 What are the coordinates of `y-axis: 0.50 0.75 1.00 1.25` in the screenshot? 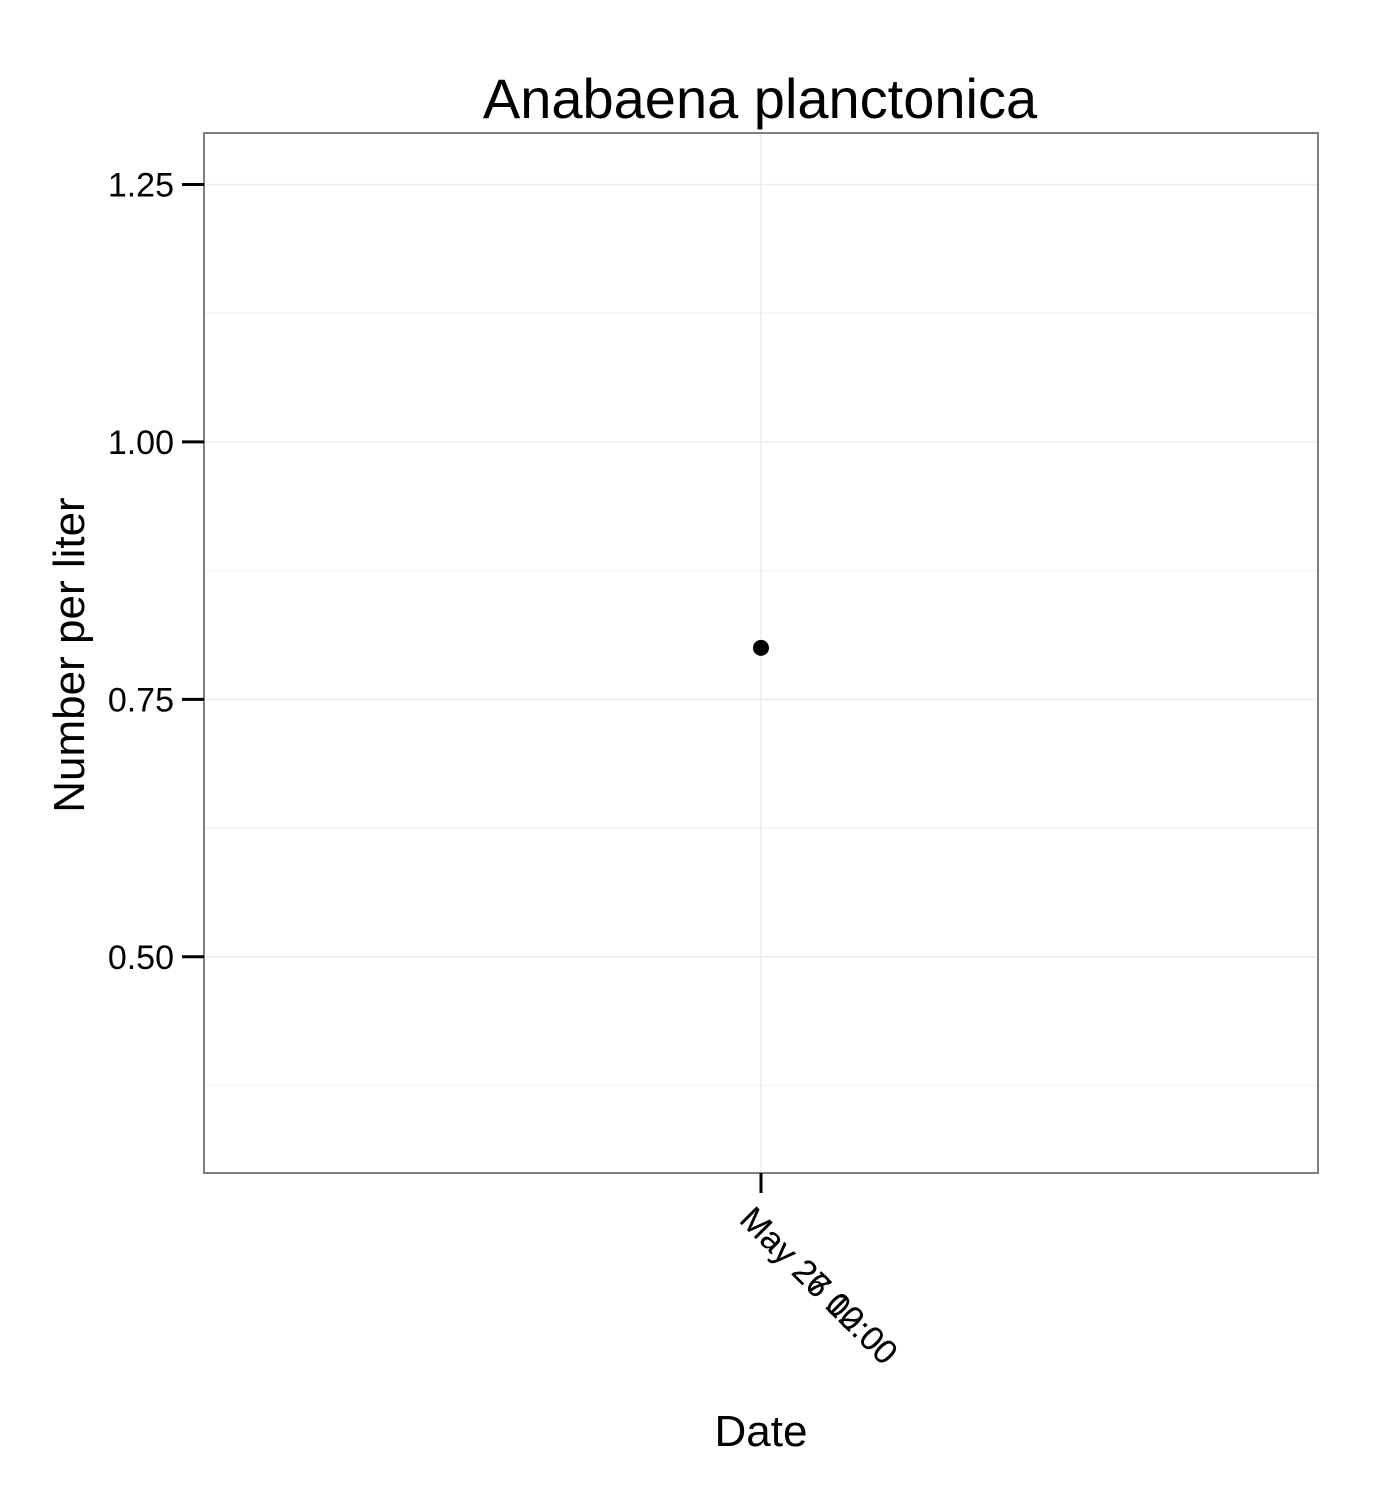 It's located at (156, 571).